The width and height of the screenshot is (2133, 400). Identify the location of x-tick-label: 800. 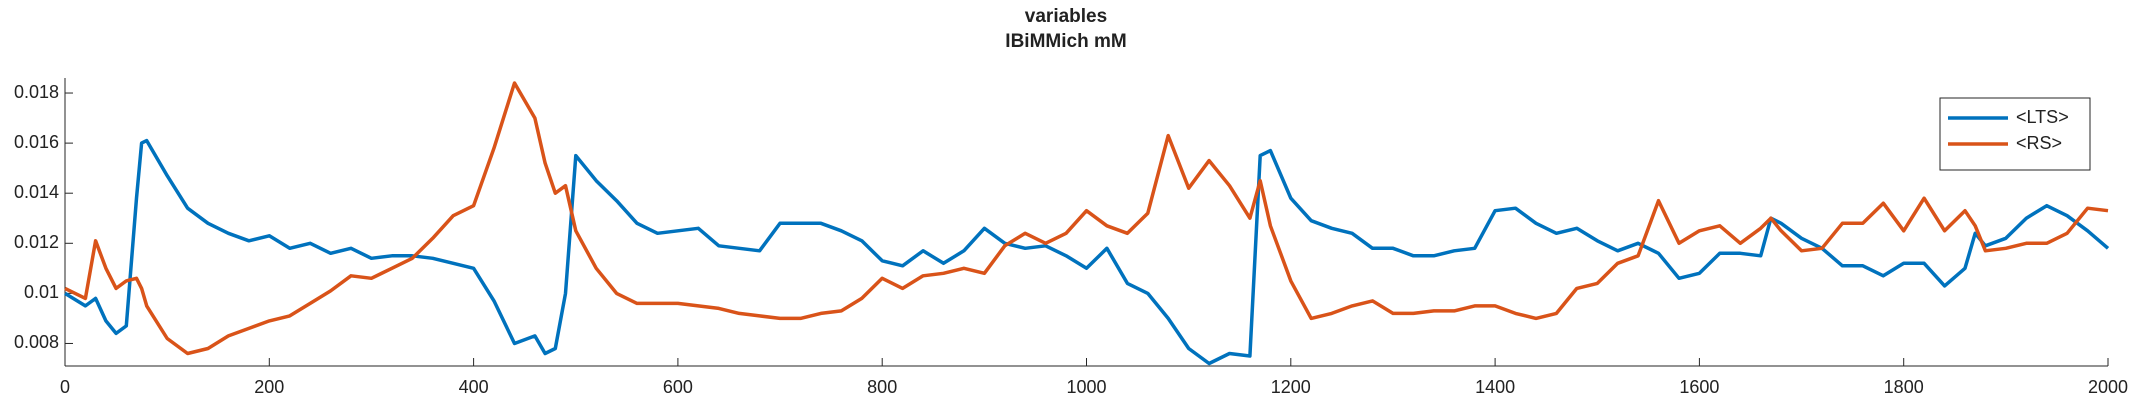
(882, 387).